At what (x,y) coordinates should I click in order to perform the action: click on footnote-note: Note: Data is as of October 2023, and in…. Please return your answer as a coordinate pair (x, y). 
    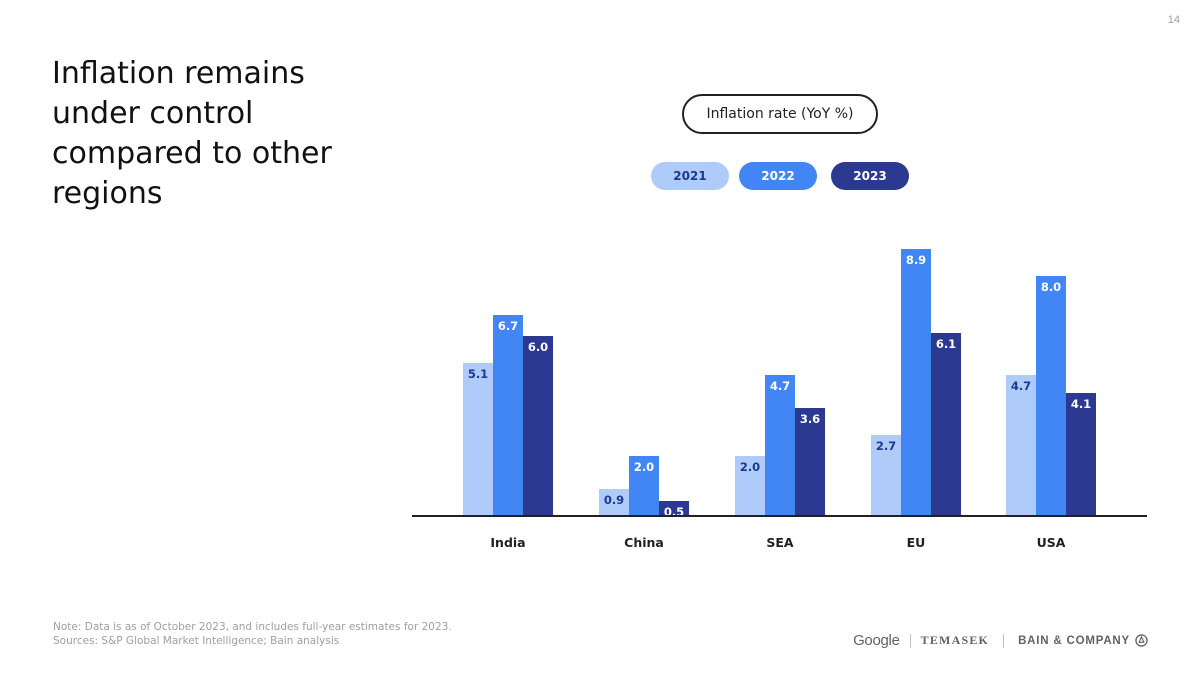
    Looking at the image, I should click on (252, 627).